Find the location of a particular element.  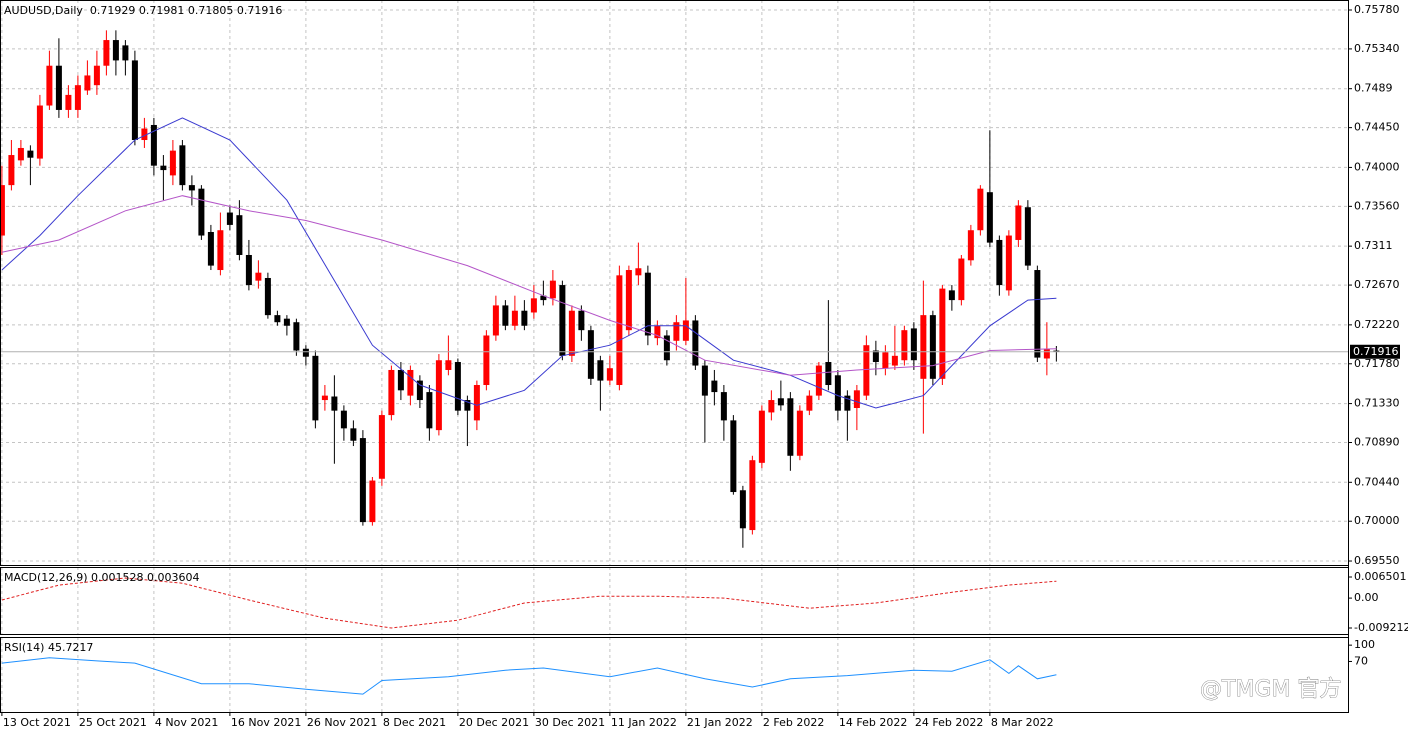

y-tick-label: -0.009212 is located at coordinates (1381, 627).